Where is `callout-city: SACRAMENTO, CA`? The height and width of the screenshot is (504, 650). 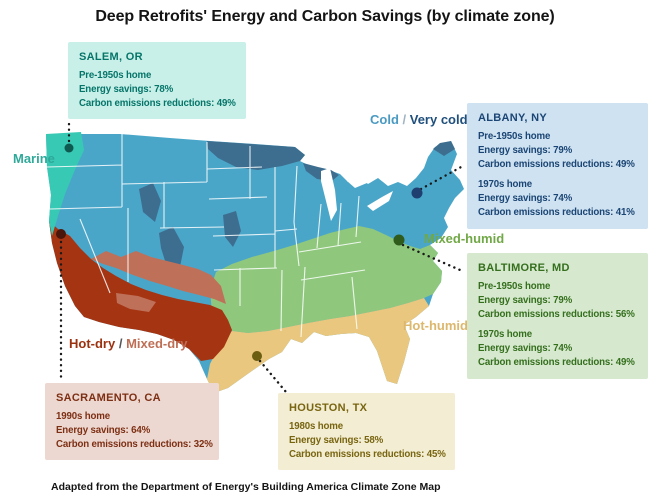 callout-city: SACRAMENTO, CA is located at coordinates (108, 398).